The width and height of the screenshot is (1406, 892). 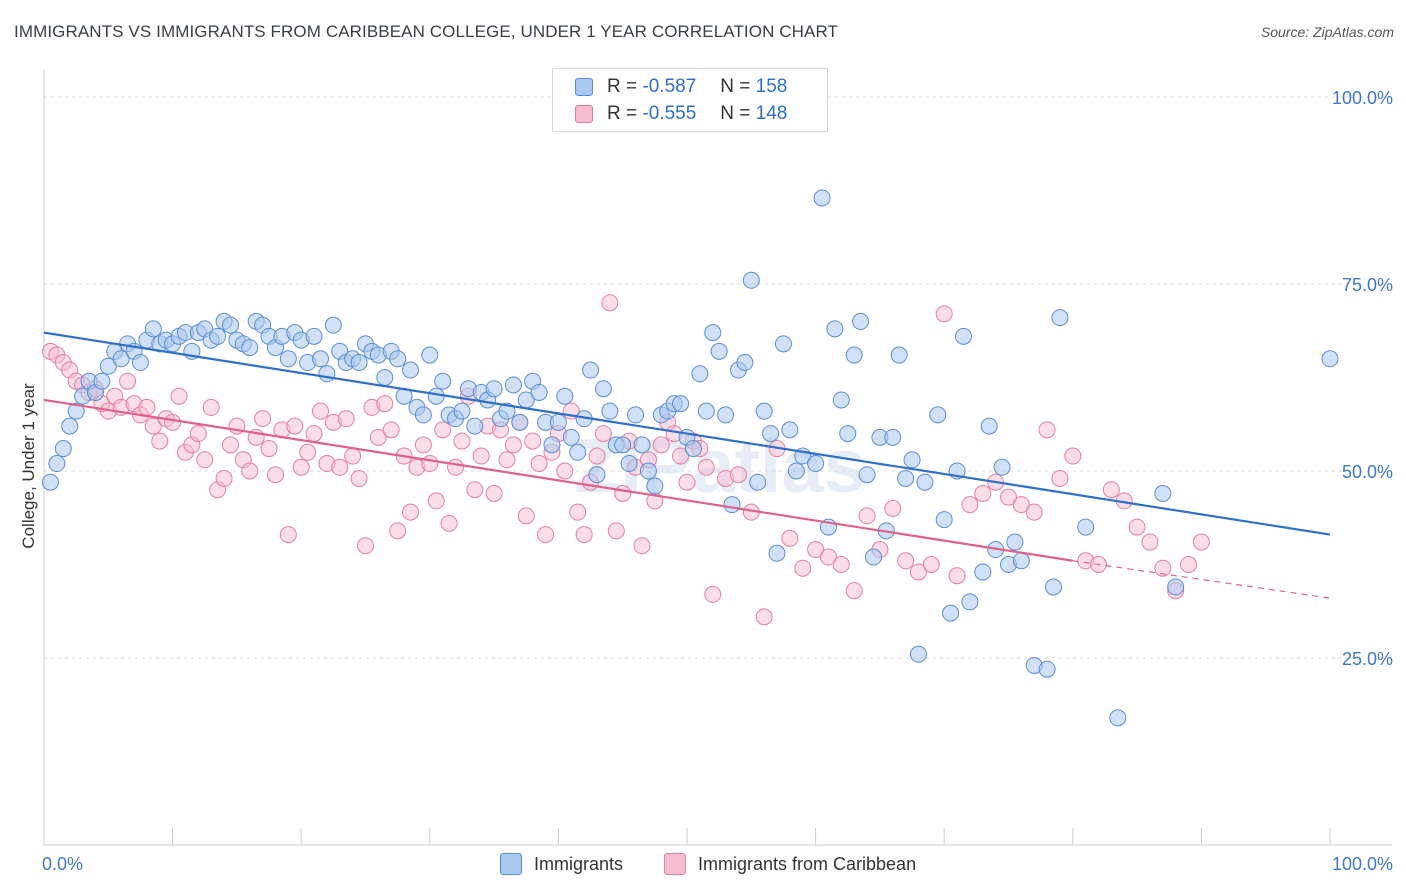 I want to click on x-tick-label: 0.0%, so click(x=62, y=864).